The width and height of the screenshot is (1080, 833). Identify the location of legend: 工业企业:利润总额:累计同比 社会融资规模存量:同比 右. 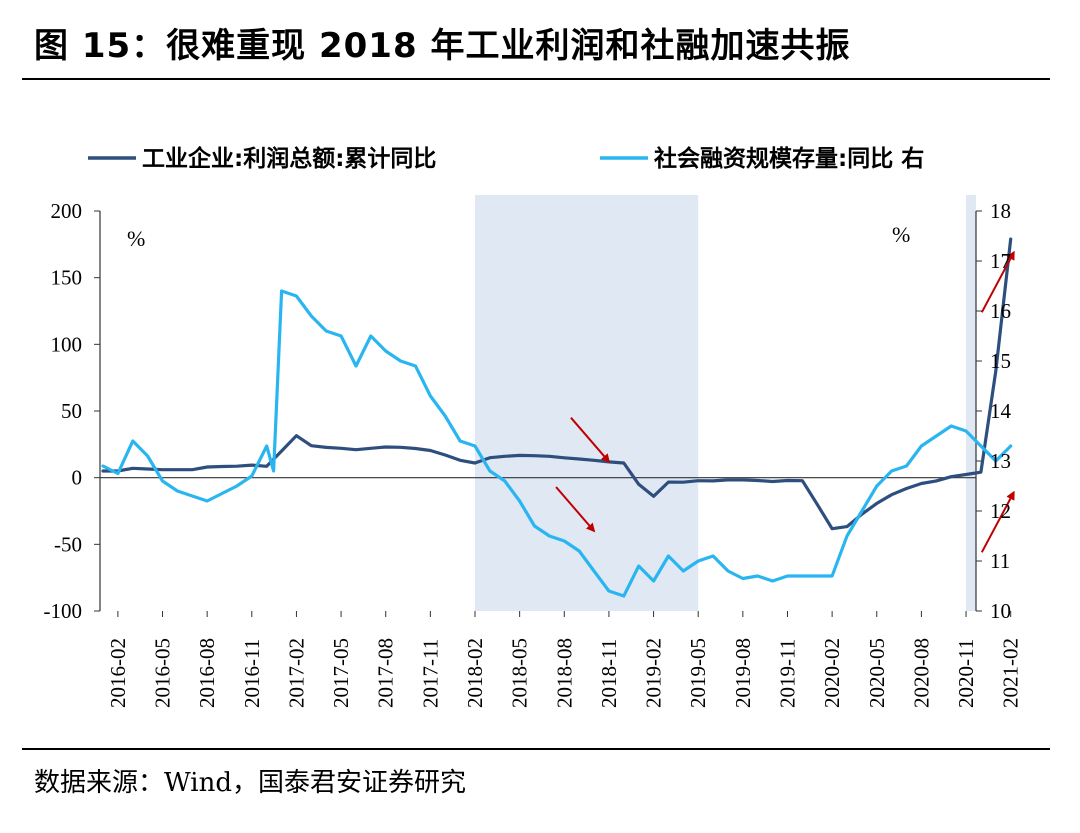
(506, 158).